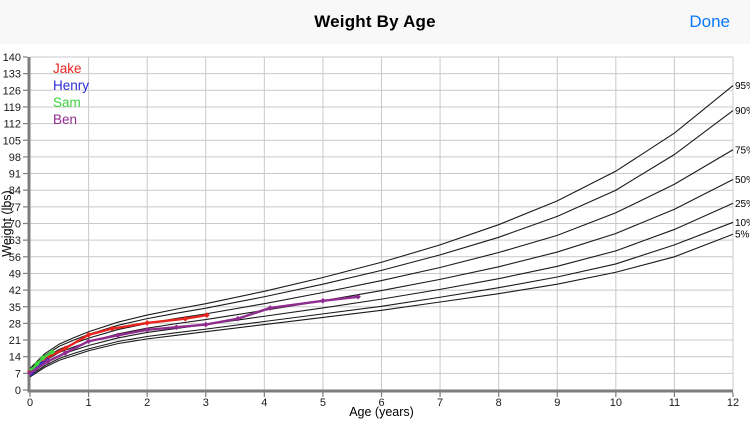 The width and height of the screenshot is (750, 422). What do you see at coordinates (15, 225) in the screenshot?
I see `y-tick-label: 70` at bounding box center [15, 225].